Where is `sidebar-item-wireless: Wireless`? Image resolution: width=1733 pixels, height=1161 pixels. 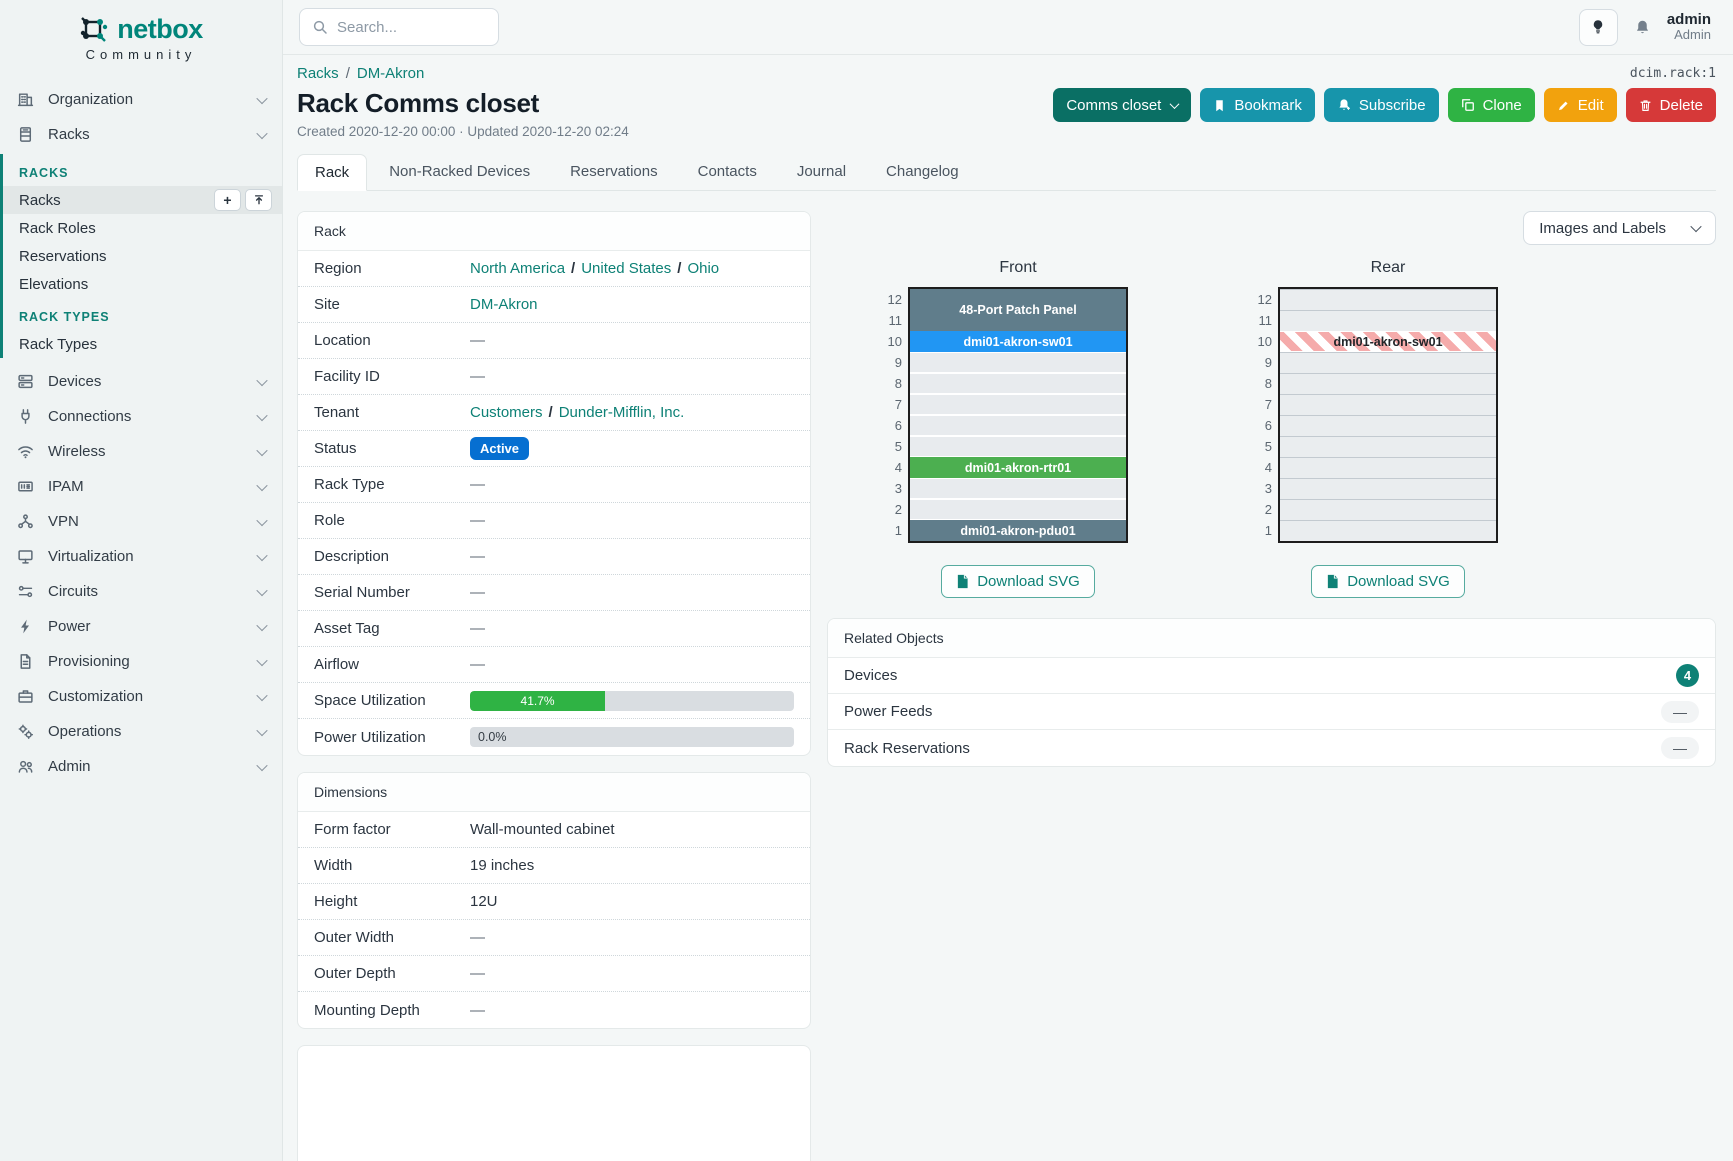 sidebar-item-wireless: Wireless is located at coordinates (141, 451).